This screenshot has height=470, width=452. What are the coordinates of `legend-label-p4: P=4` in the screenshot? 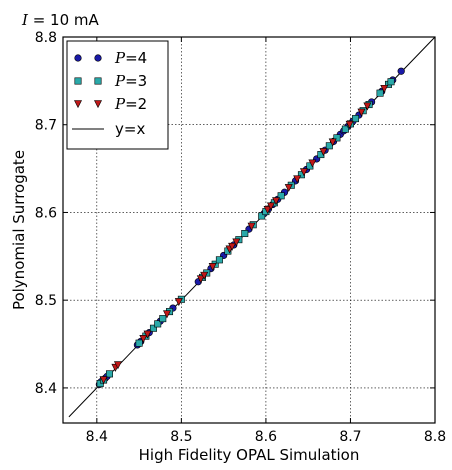 It's located at (130, 58).